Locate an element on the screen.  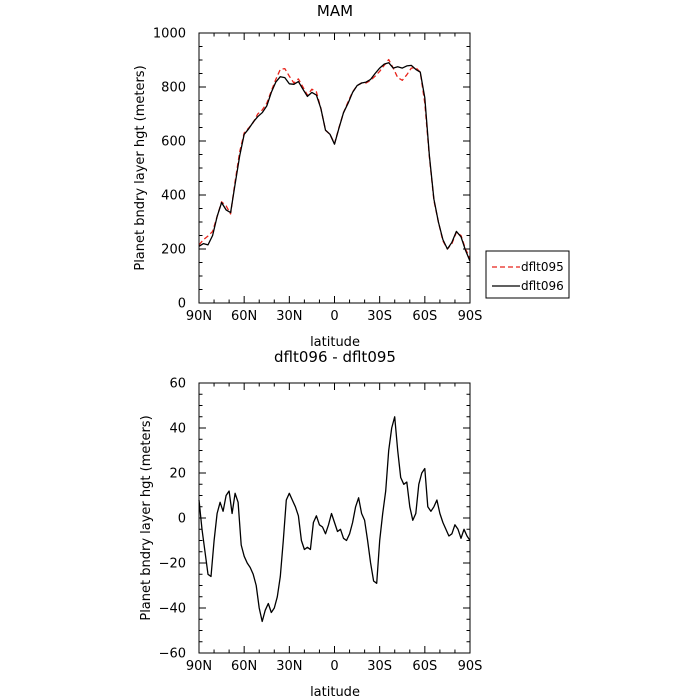
y-tick-label-bottom-5: 40 is located at coordinates (177, 429).